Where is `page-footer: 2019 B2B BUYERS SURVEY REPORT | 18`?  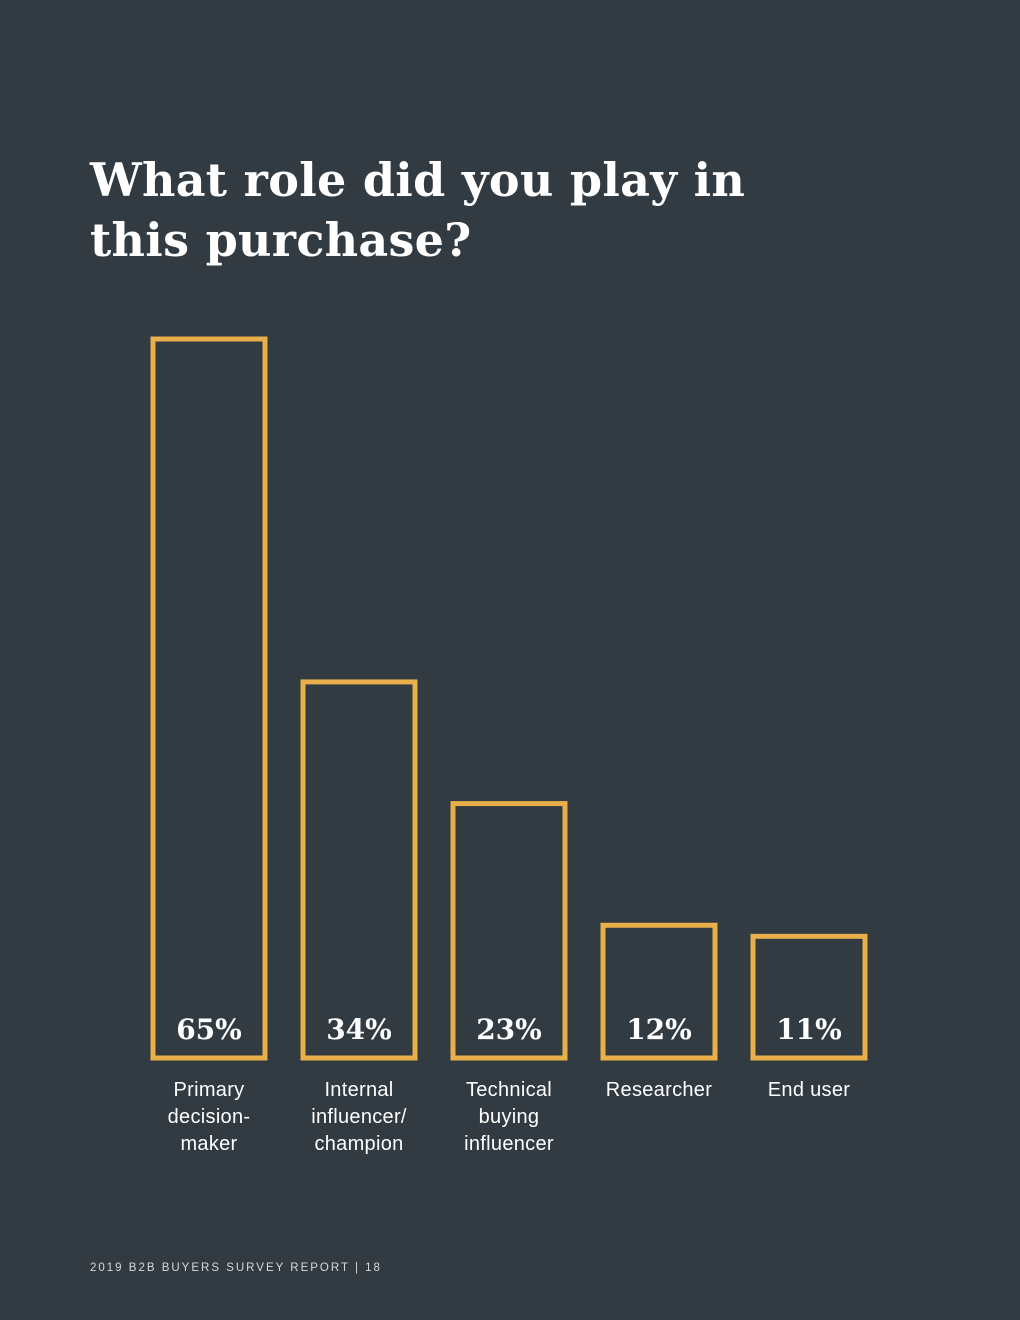
page-footer: 2019 B2B BUYERS SURVEY REPORT | 18 is located at coordinates (236, 1268).